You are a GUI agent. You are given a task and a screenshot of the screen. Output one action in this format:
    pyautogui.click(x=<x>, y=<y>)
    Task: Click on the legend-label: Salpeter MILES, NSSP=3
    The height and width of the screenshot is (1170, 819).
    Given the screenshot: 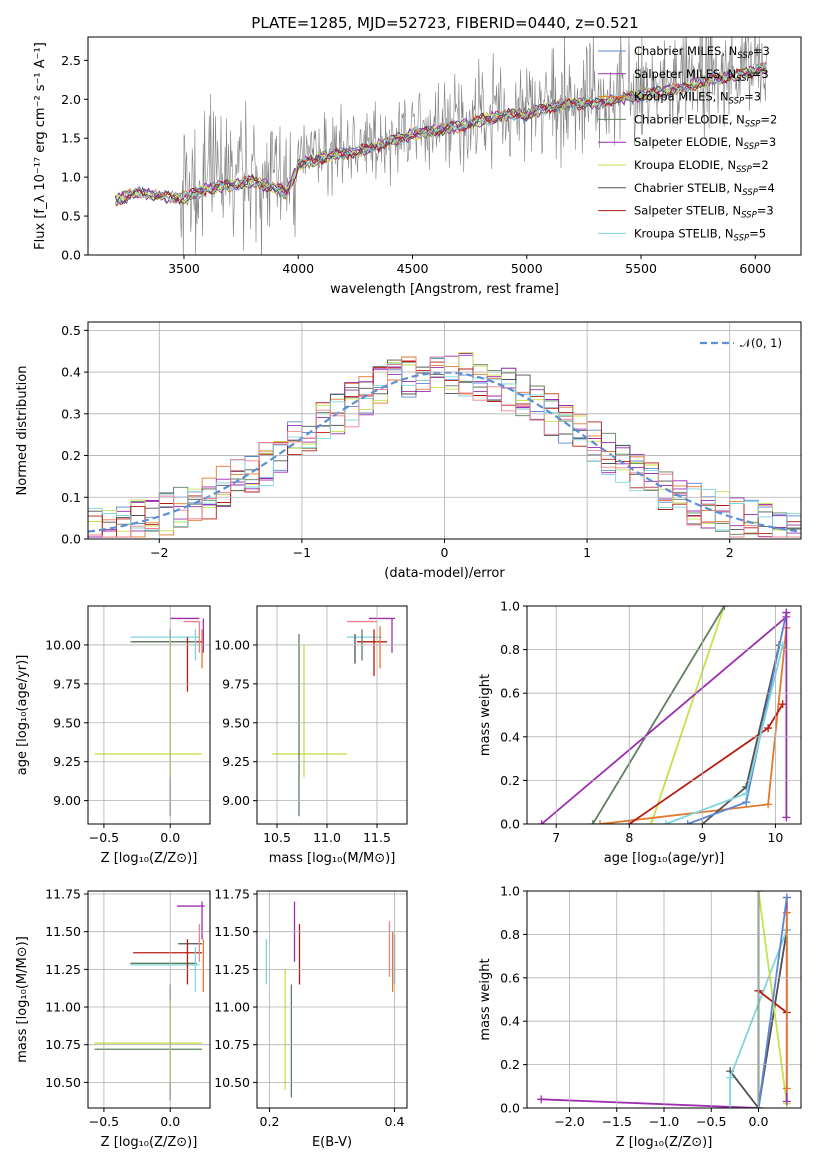 What is the action you would take?
    pyautogui.click(x=701, y=75)
    